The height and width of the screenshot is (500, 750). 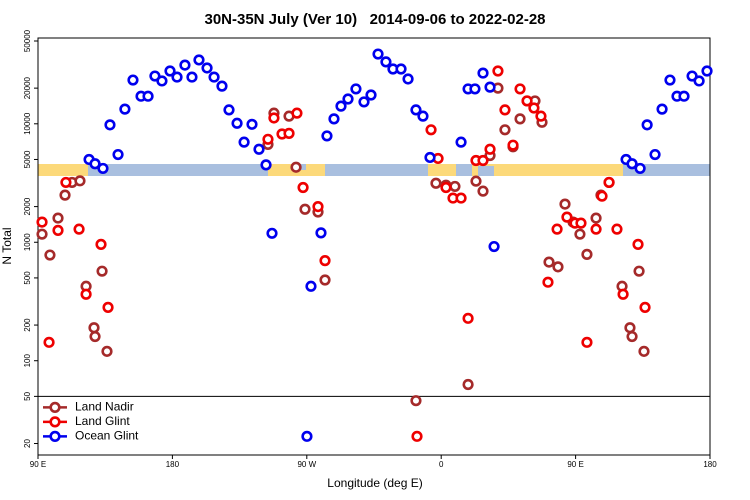 What do you see at coordinates (27, 159) in the screenshot?
I see `y-tick-label: 5000` at bounding box center [27, 159].